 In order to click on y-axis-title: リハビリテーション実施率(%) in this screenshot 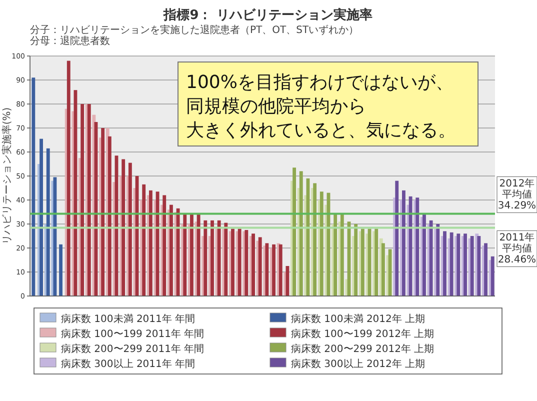, I will do `click(7, 176)`.